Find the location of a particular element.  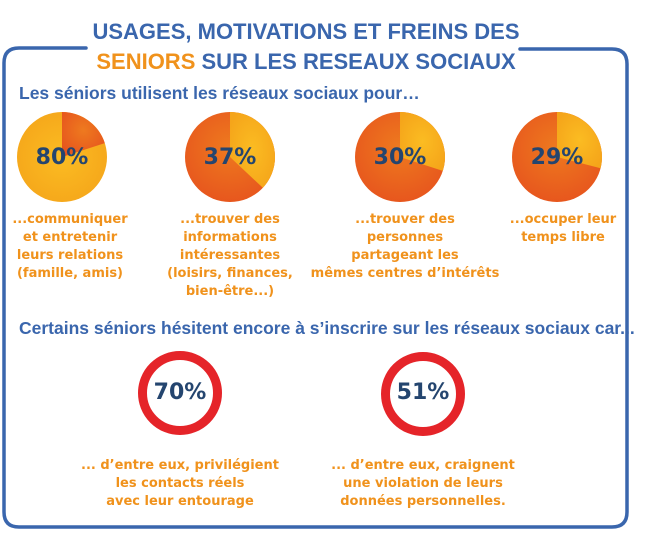

caption-line: ...occuper leur is located at coordinates (563, 219).